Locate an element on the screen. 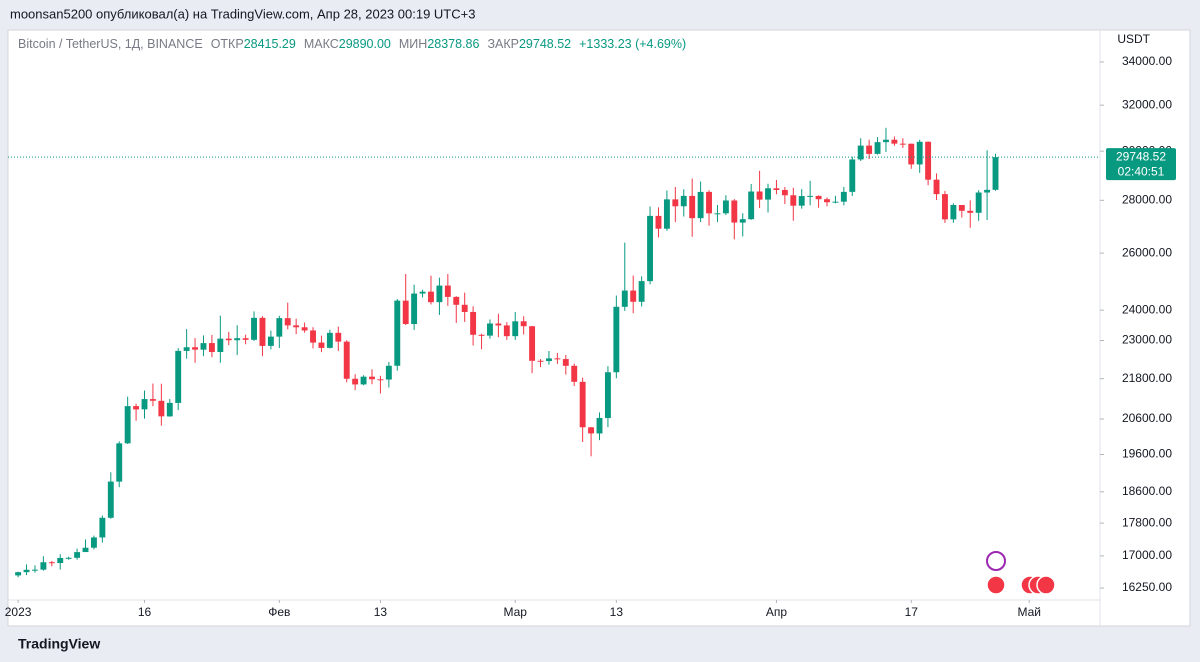 The width and height of the screenshot is (1200, 662). last-price-box is located at coordinates (1141, 164).